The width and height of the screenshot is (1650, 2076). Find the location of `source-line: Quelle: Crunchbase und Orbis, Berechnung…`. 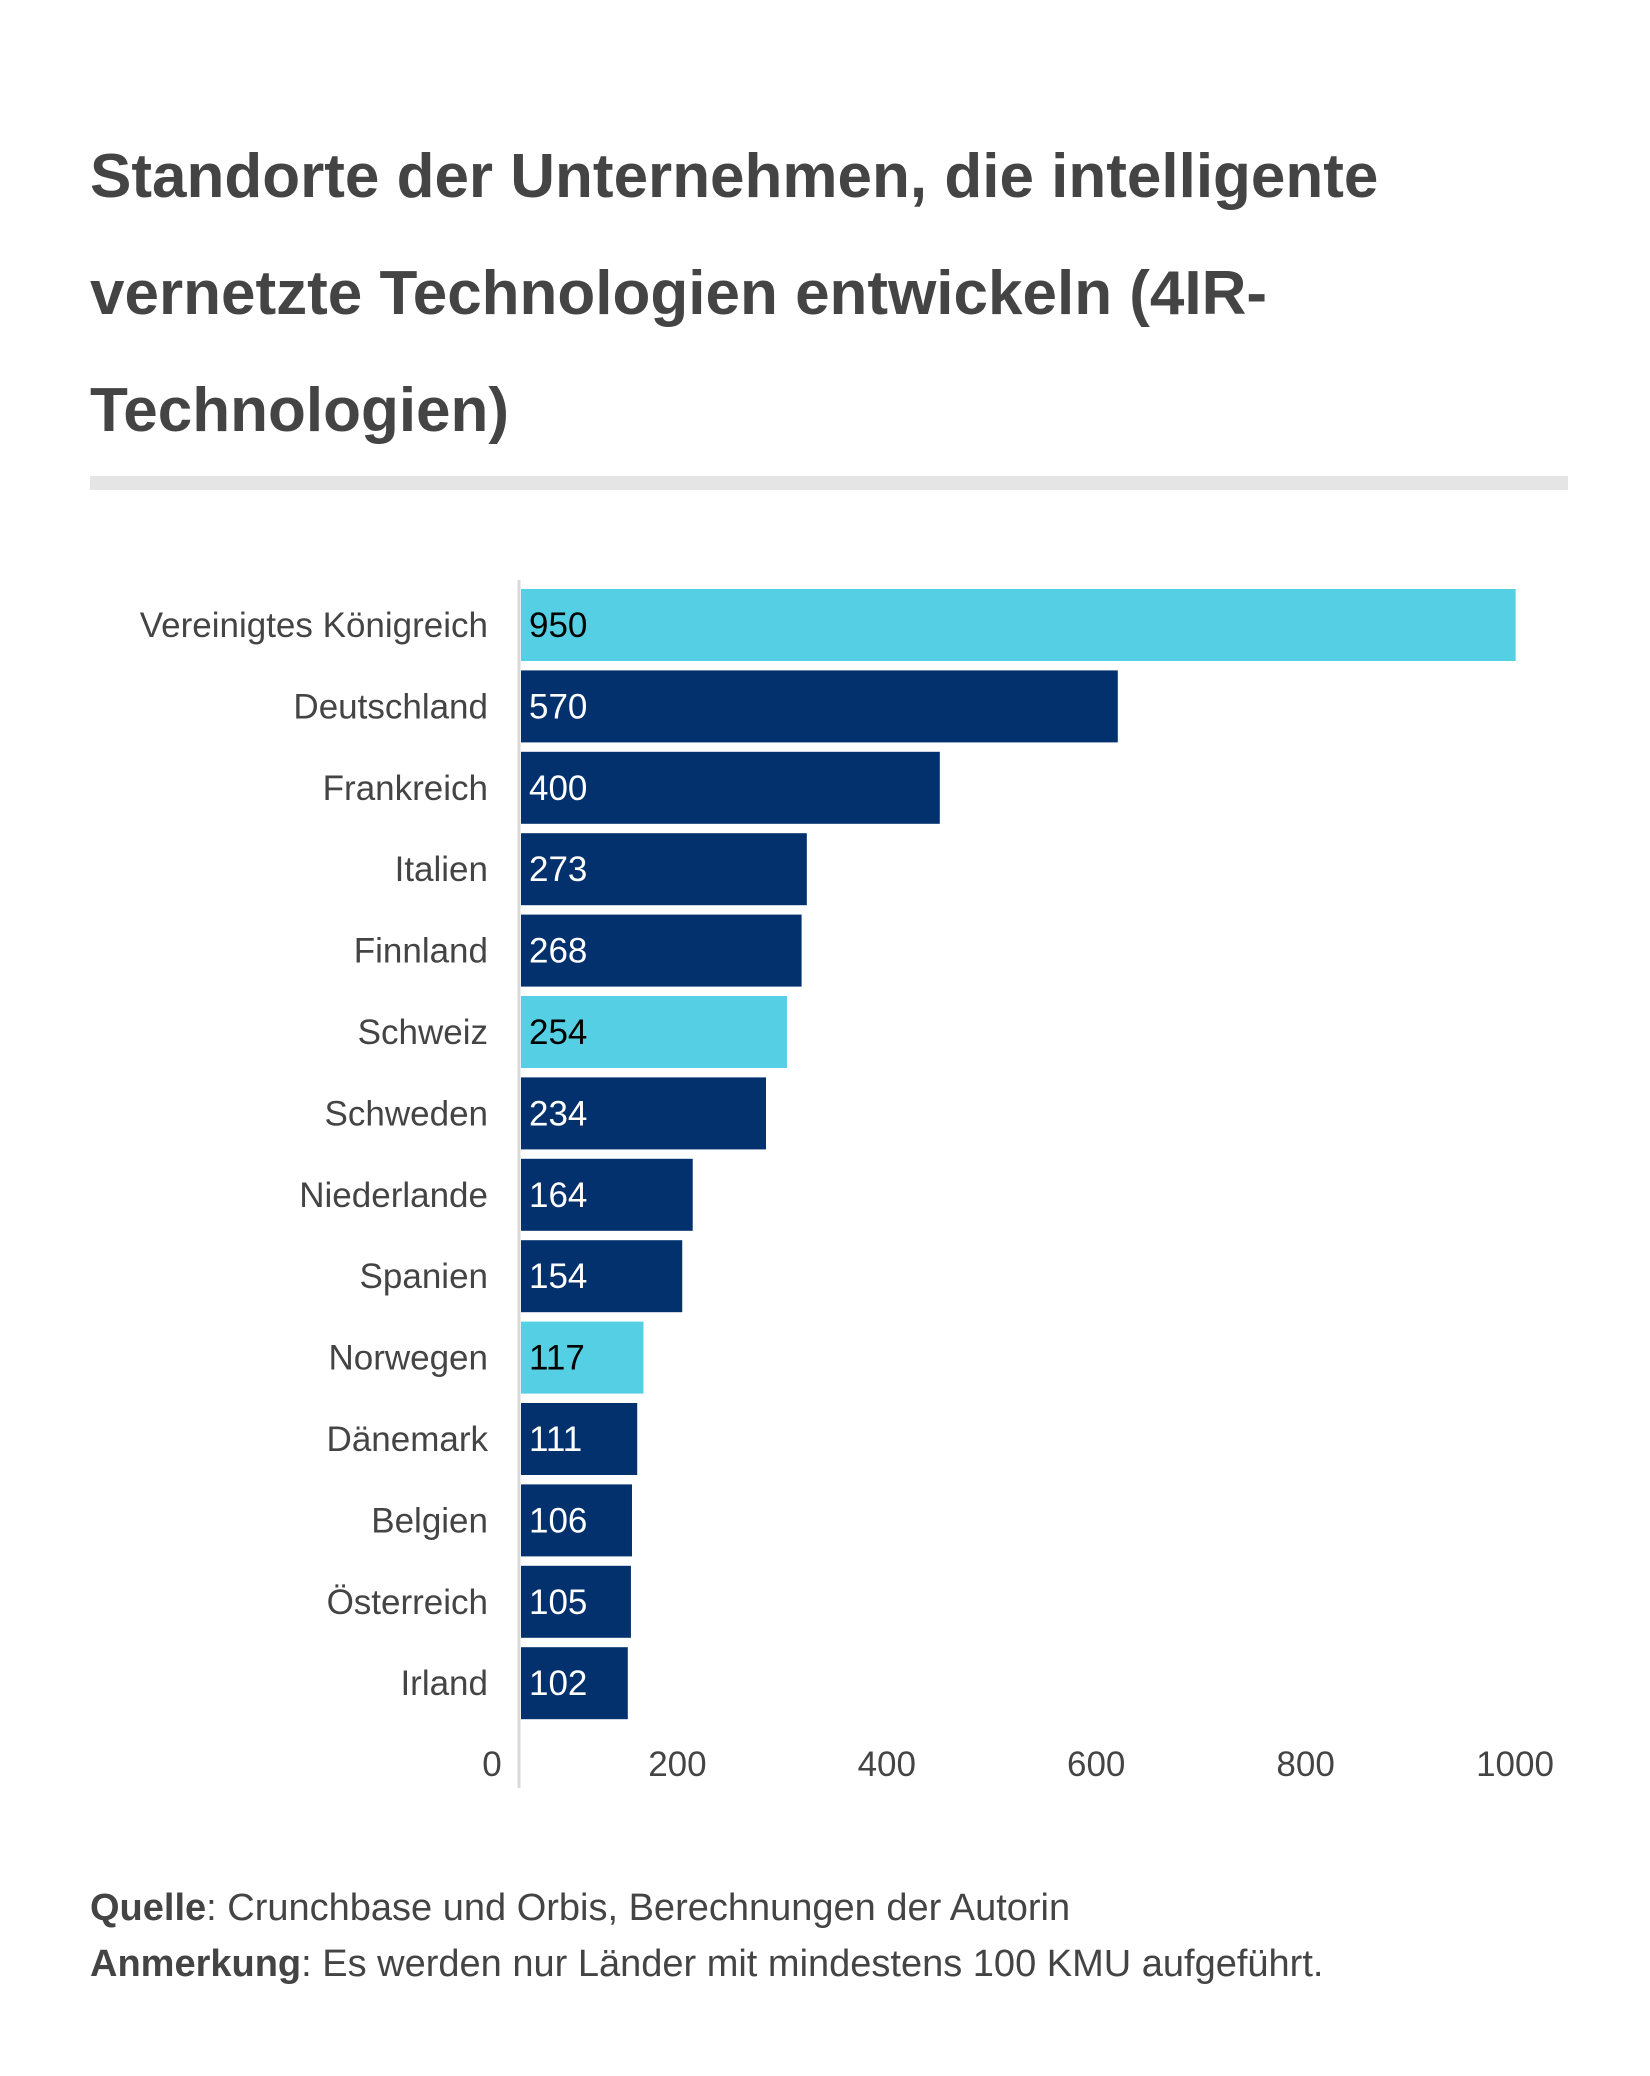

source-line: Quelle: Crunchbase und Orbis, Berechnung… is located at coordinates (706, 1908).